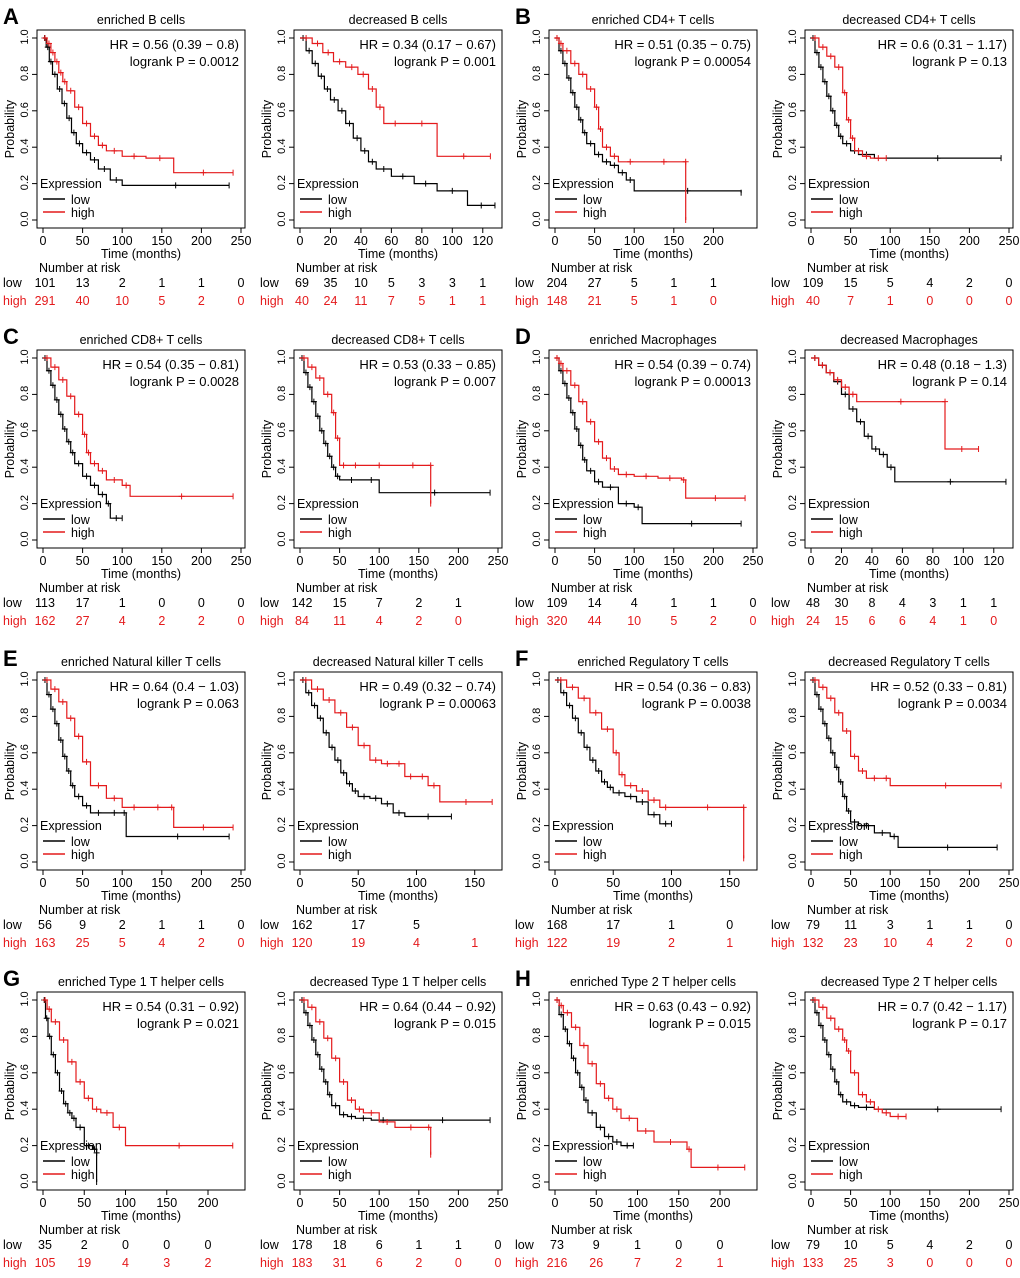 The width and height of the screenshot is (1020, 1278). Describe the element at coordinates (595, 621) in the screenshot. I see `risk-count-high: 44` at that location.